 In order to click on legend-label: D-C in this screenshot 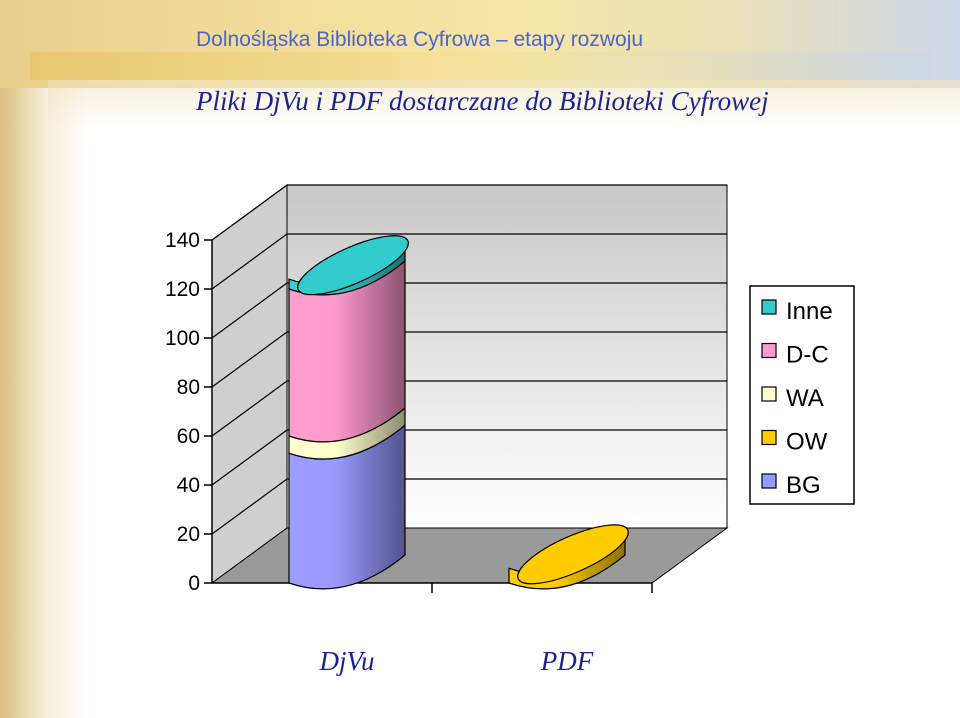, I will do `click(807, 355)`.